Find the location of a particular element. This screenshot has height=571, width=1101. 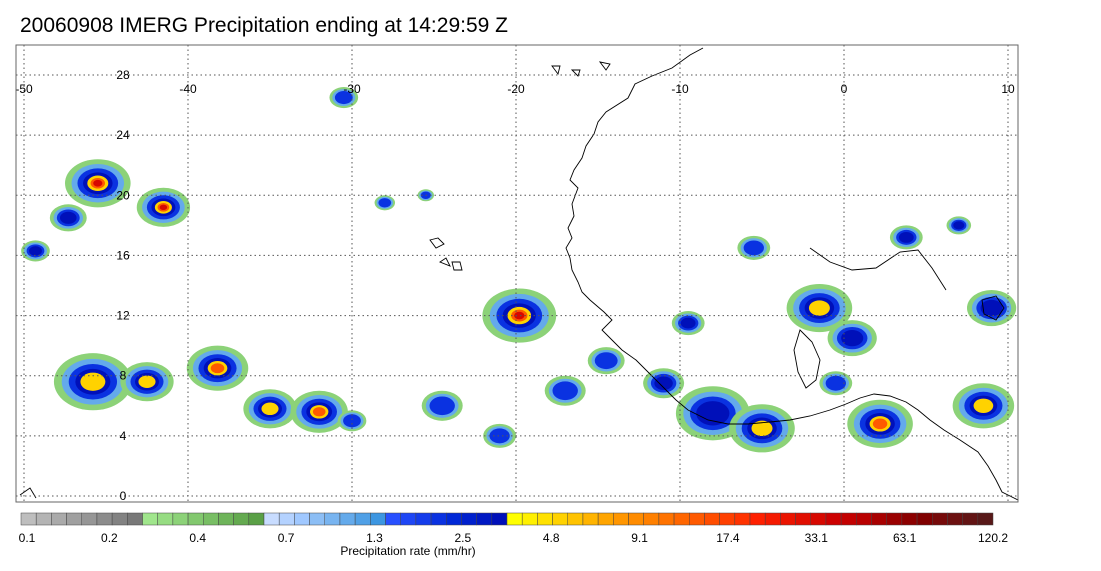

island-outline is located at coordinates (28, 493).